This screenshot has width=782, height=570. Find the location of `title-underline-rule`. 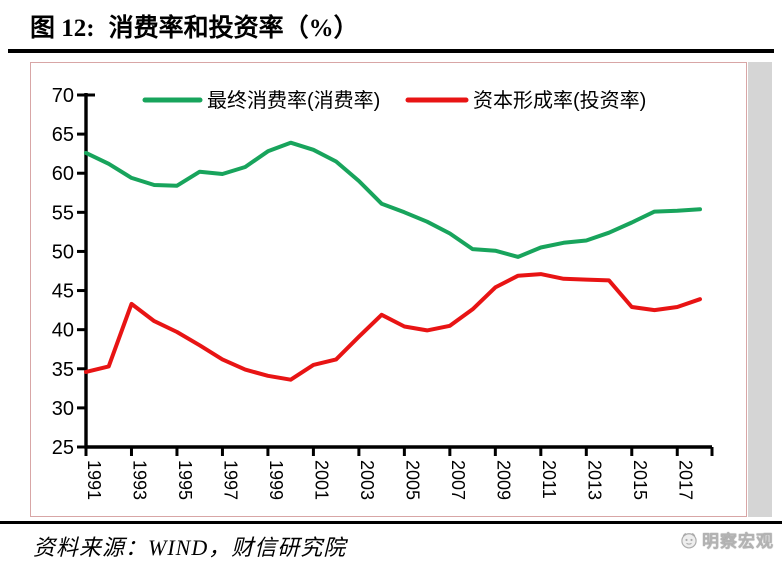

title-underline-rule is located at coordinates (391, 51).